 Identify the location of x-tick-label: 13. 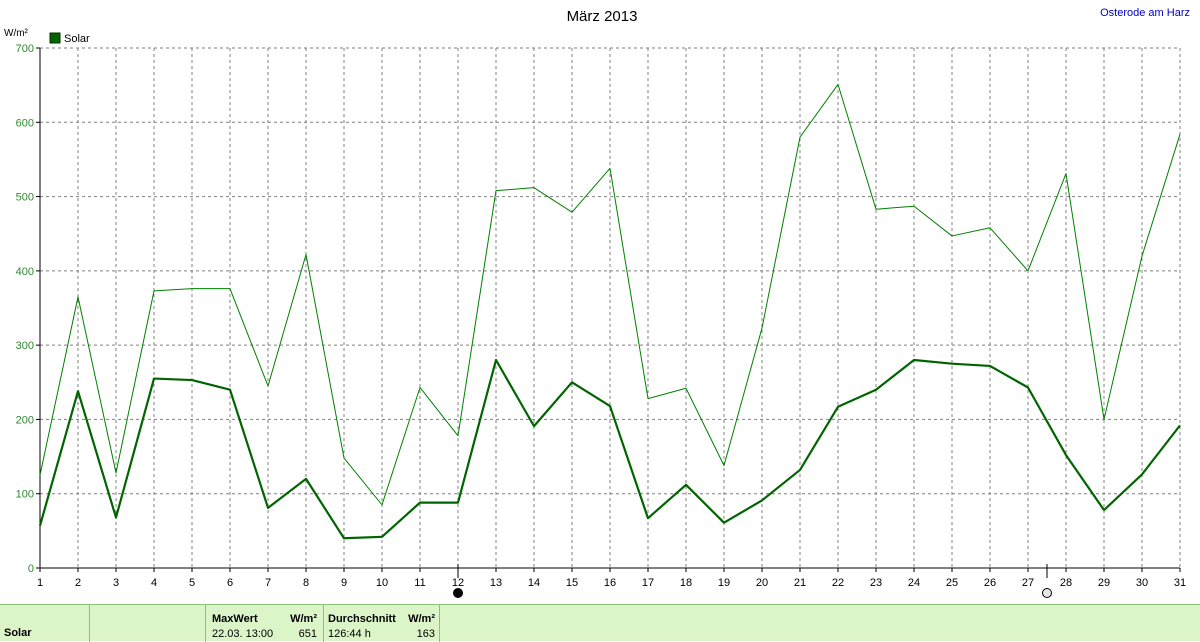
(496, 583).